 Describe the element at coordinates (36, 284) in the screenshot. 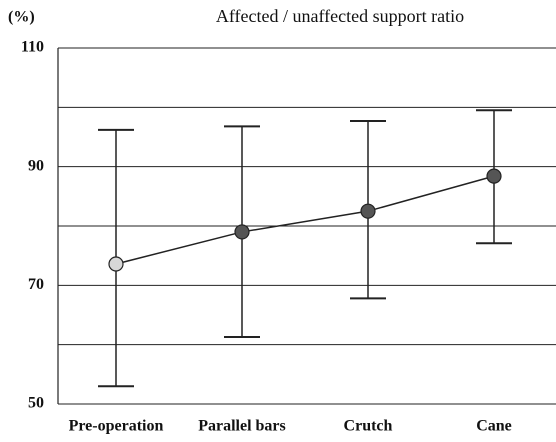

I see `y-tick-label: 70` at that location.